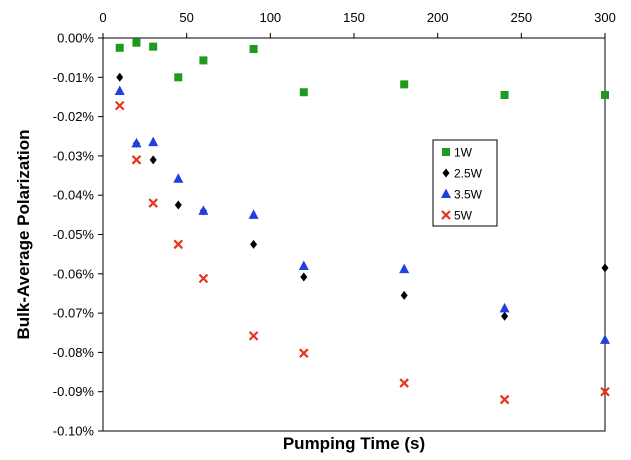 This screenshot has height=460, width=631. I want to click on legend-item: 3.5W, so click(462, 195).